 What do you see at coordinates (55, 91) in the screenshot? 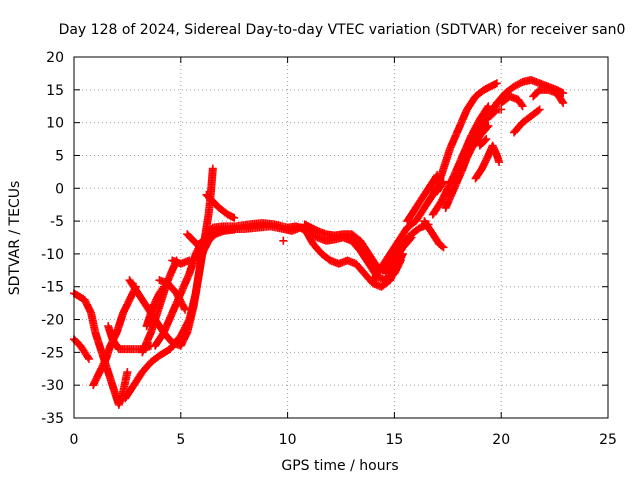
I see `y-tick-label: 15` at bounding box center [55, 91].